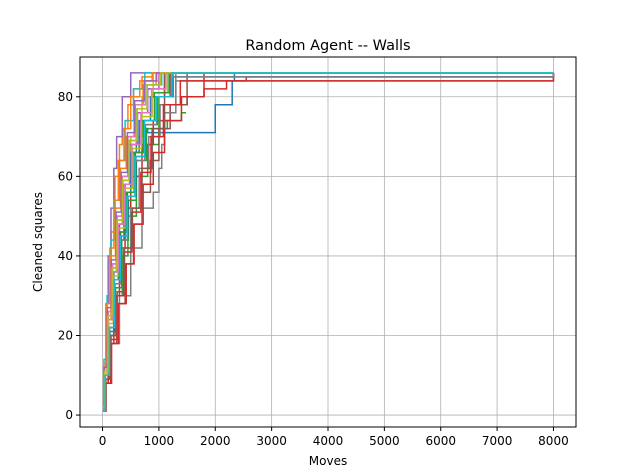  What do you see at coordinates (38, 242) in the screenshot?
I see `y-axis-label: Cleaned squares` at bounding box center [38, 242].